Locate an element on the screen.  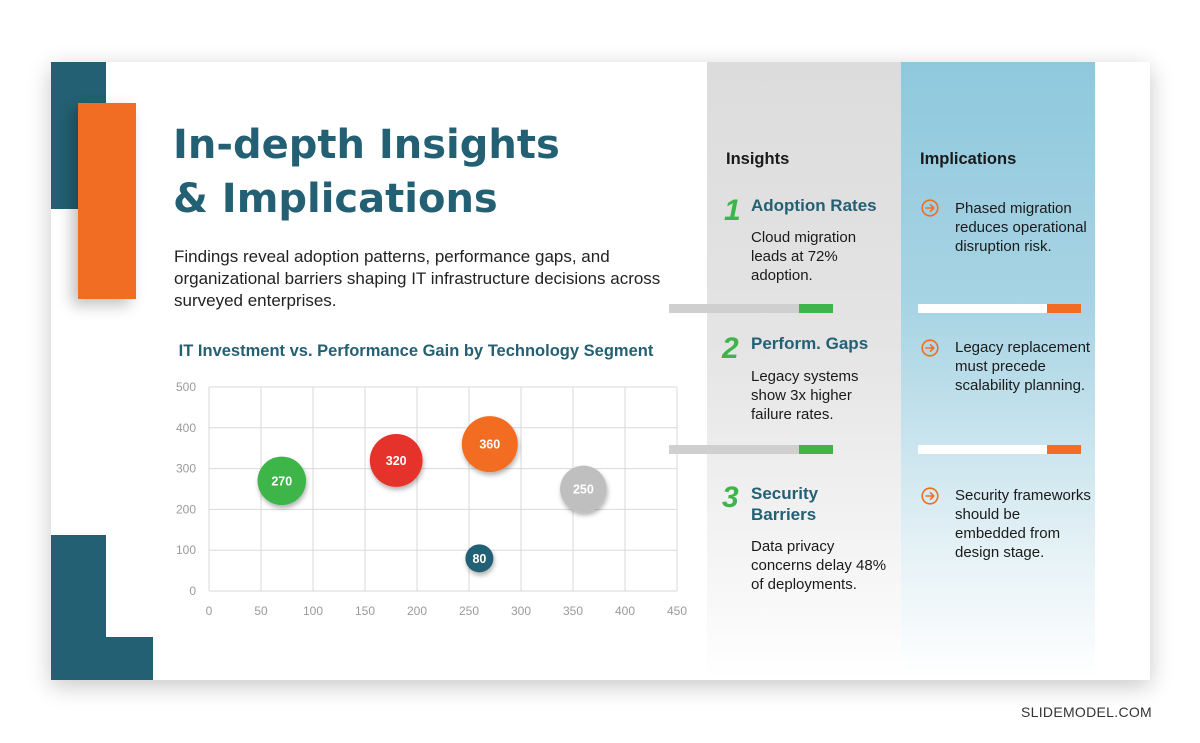
insights-header: Insights is located at coordinates (758, 159).